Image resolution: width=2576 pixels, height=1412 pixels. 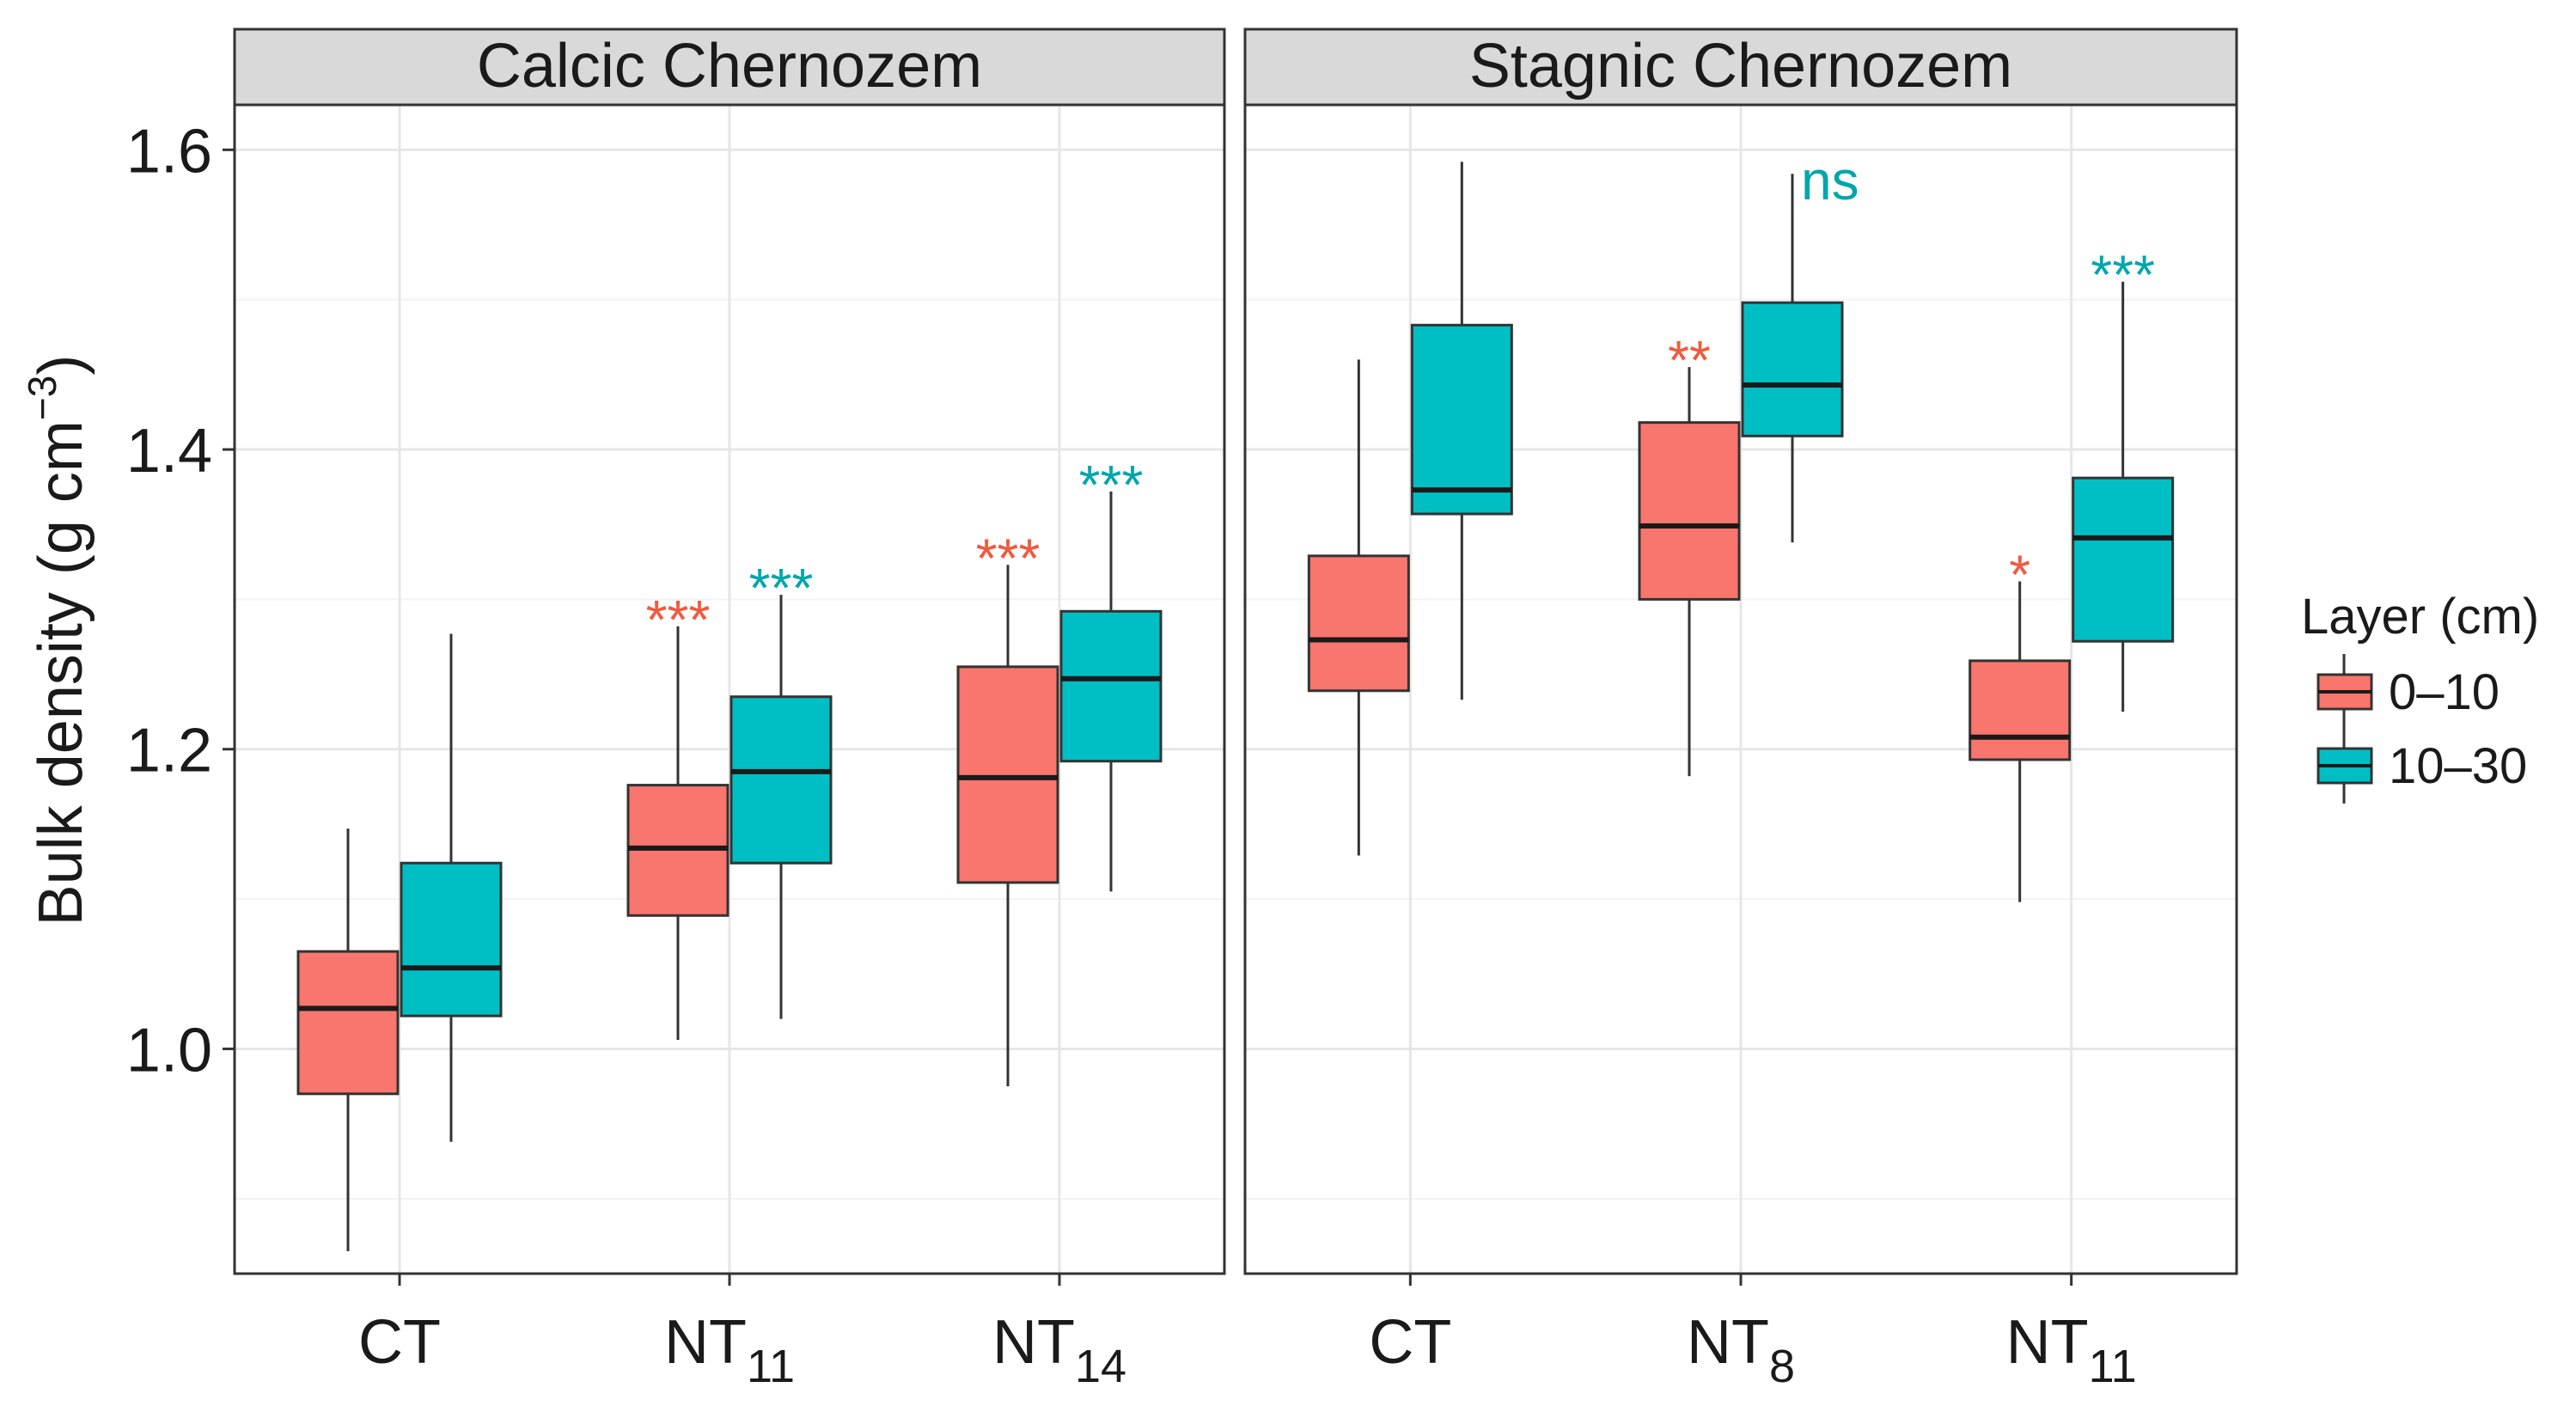 I want to click on significance-label: *, so click(x=2020, y=574).